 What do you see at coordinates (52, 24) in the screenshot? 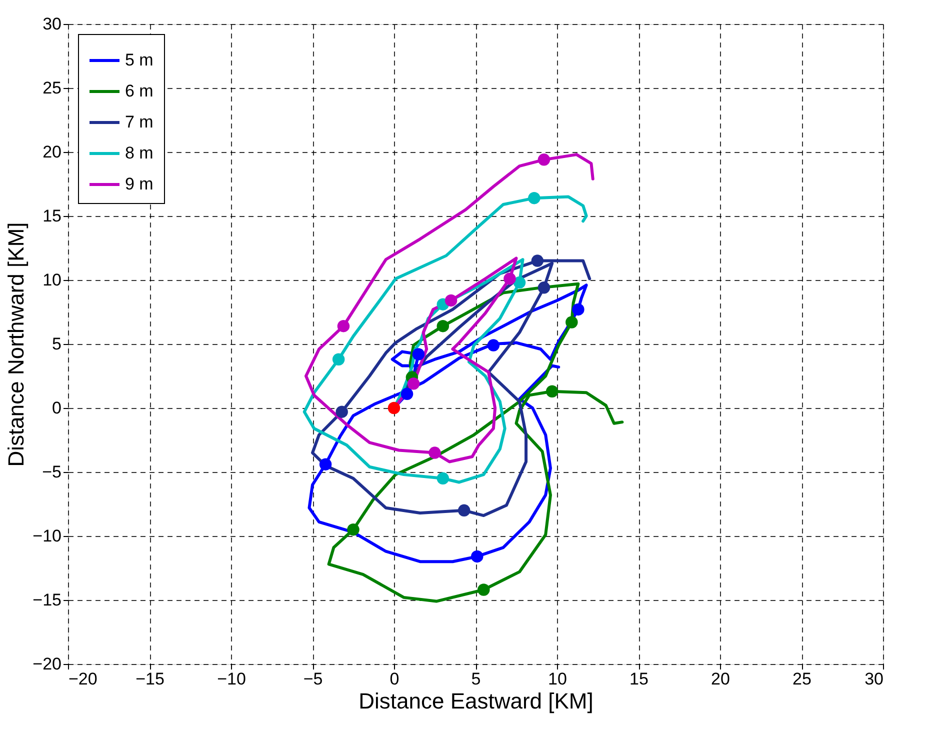
I see `y-tick-label: 30` at bounding box center [52, 24].